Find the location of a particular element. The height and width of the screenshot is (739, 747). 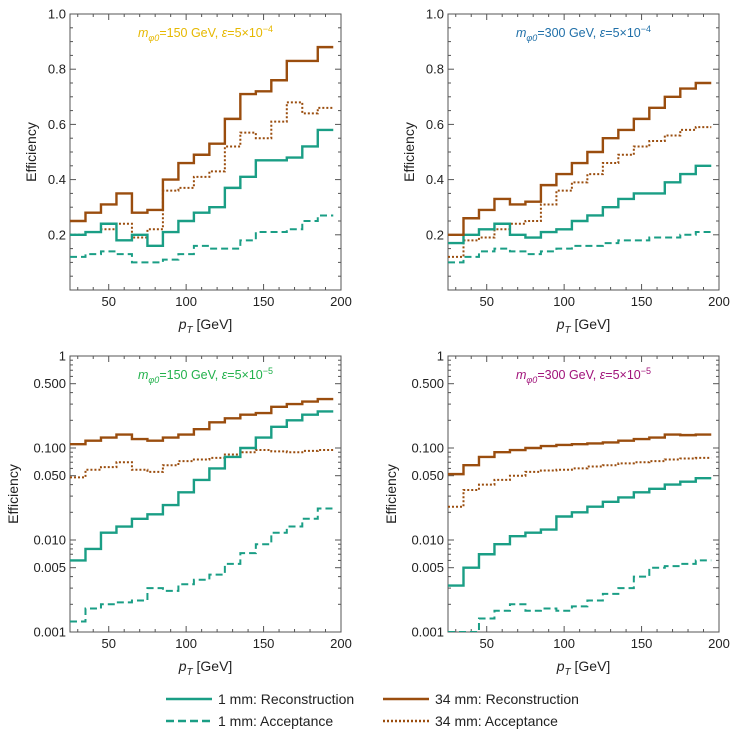

legend-label: 1 mm: Reconstruction is located at coordinates (286, 699).